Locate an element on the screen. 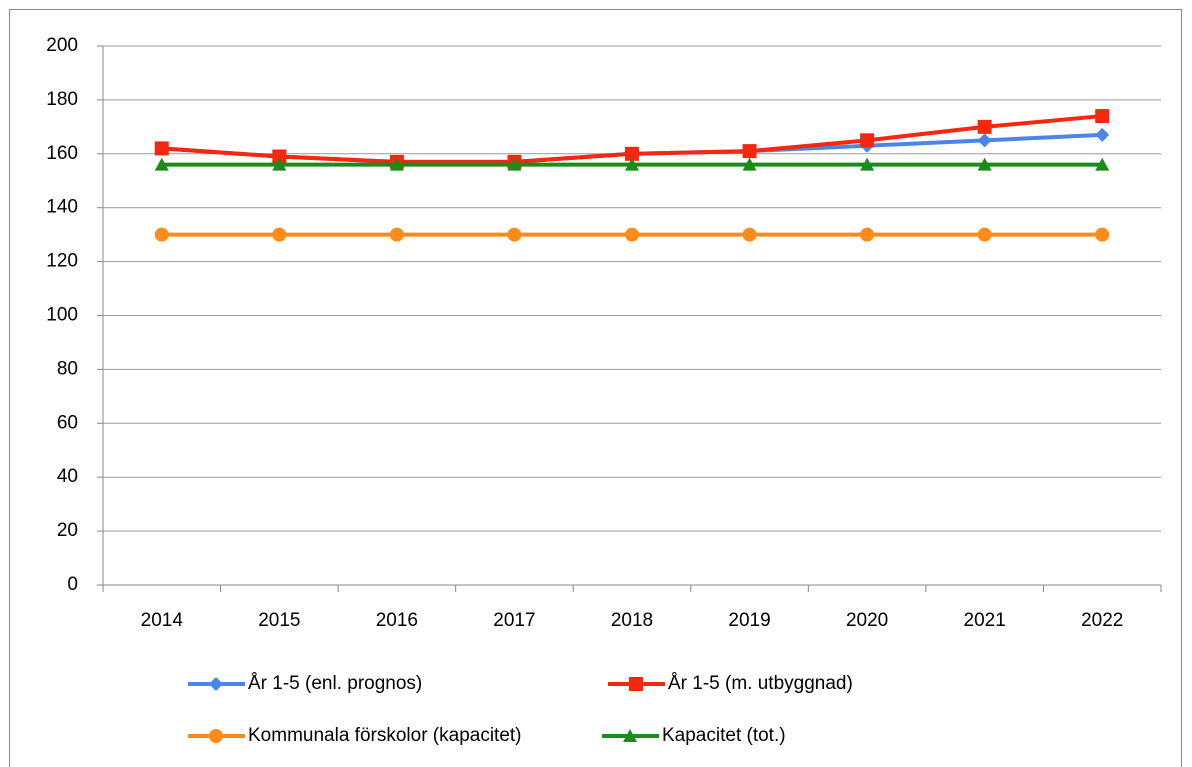 The image size is (1192, 767). legend-label: Kommunala förskolor (kapacitet) is located at coordinates (385, 735).